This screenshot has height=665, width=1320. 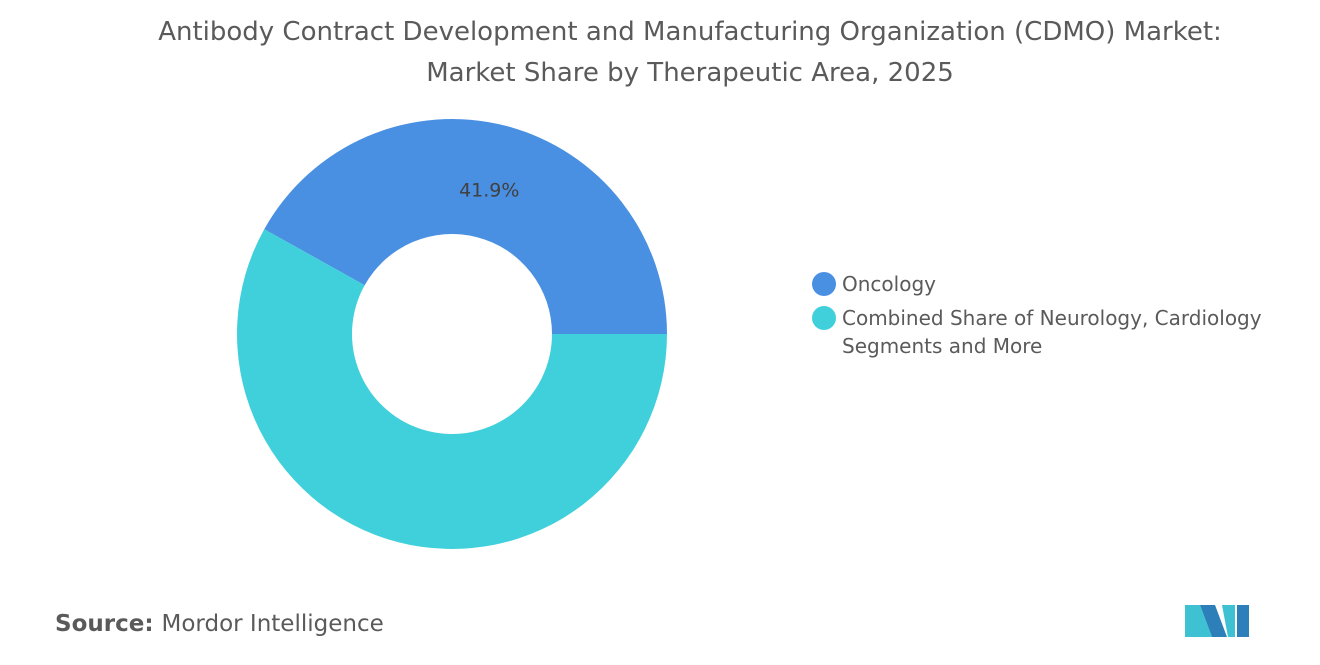 I want to click on data-label: 41.9%, so click(x=489, y=190).